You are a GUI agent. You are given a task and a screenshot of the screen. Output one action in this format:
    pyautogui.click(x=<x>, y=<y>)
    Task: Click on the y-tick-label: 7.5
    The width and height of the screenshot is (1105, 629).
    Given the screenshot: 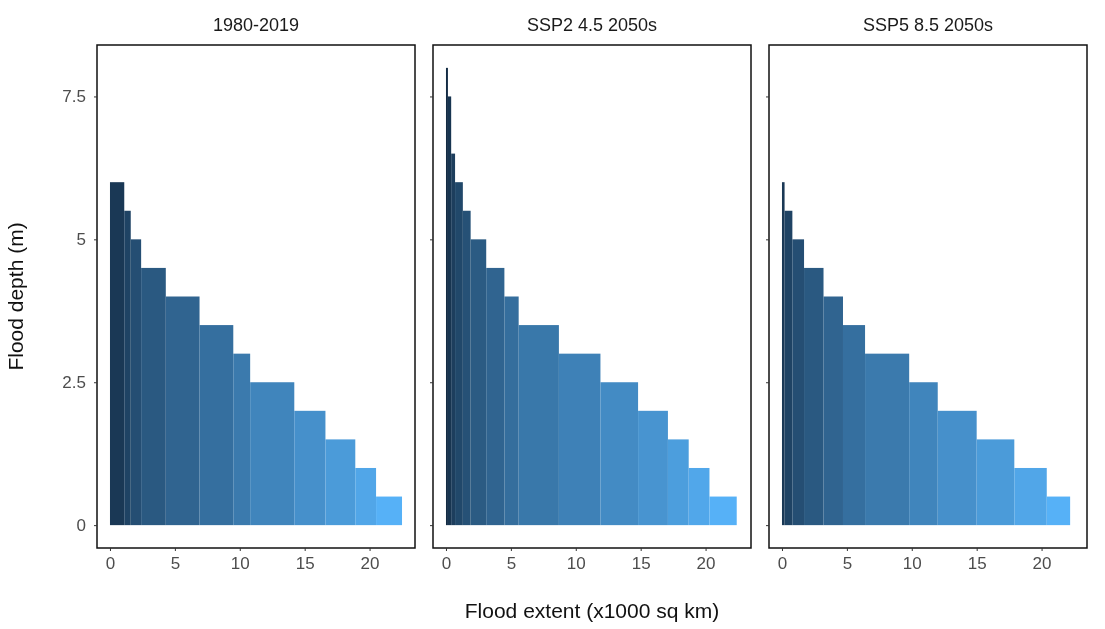 What is the action you would take?
    pyautogui.click(x=74, y=97)
    